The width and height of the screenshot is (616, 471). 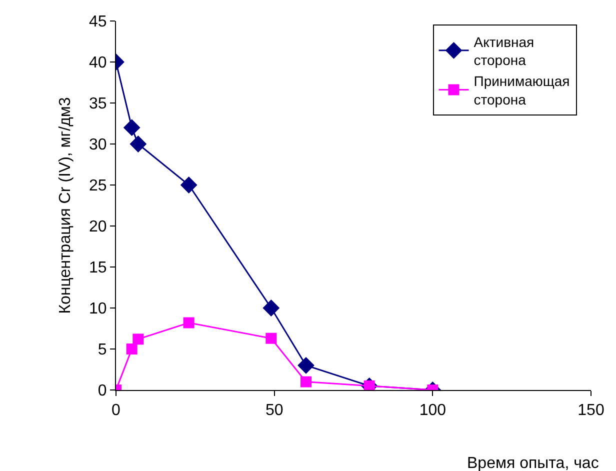 What do you see at coordinates (98, 145) in the screenshot?
I see `y-tick-label: 30` at bounding box center [98, 145].